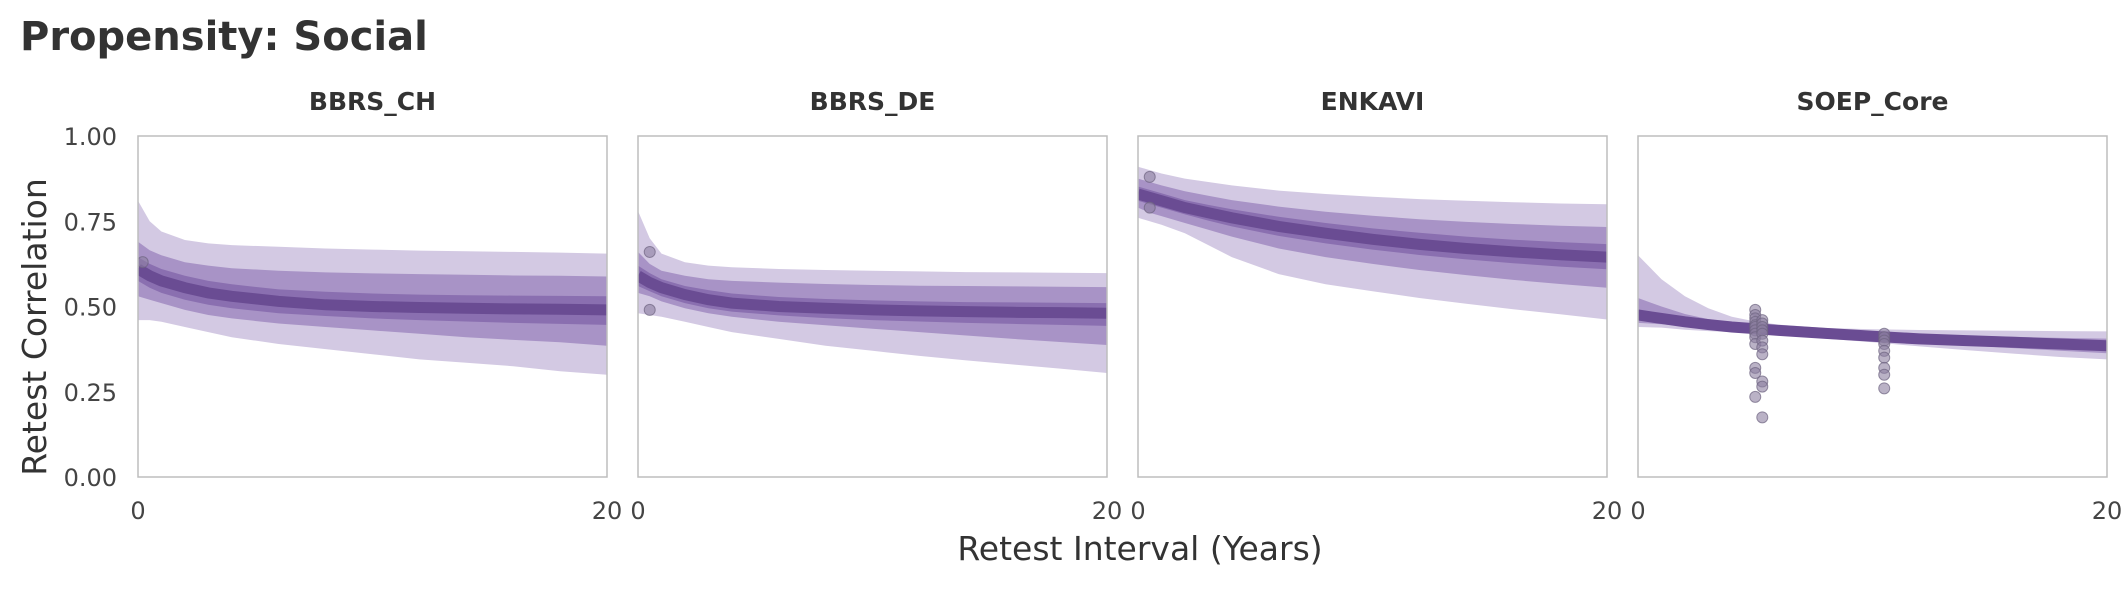 This screenshot has height=590, width=2125. Describe the element at coordinates (90, 393) in the screenshot. I see `y-tick-label: 0.25` at that location.